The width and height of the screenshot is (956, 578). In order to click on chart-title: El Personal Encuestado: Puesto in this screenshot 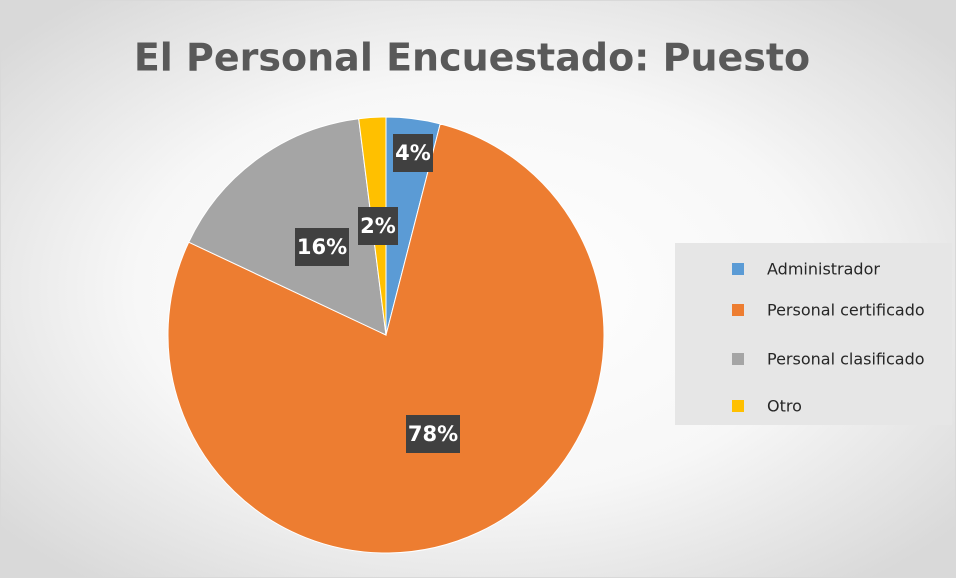, I will do `click(472, 58)`.